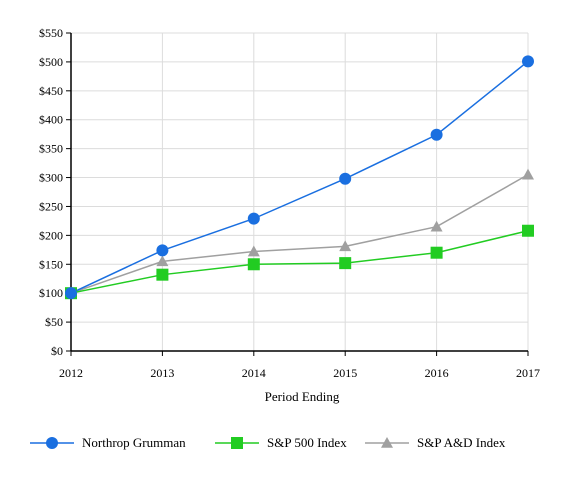  What do you see at coordinates (162, 373) in the screenshot?
I see `x-tick-label: 2013` at bounding box center [162, 373].